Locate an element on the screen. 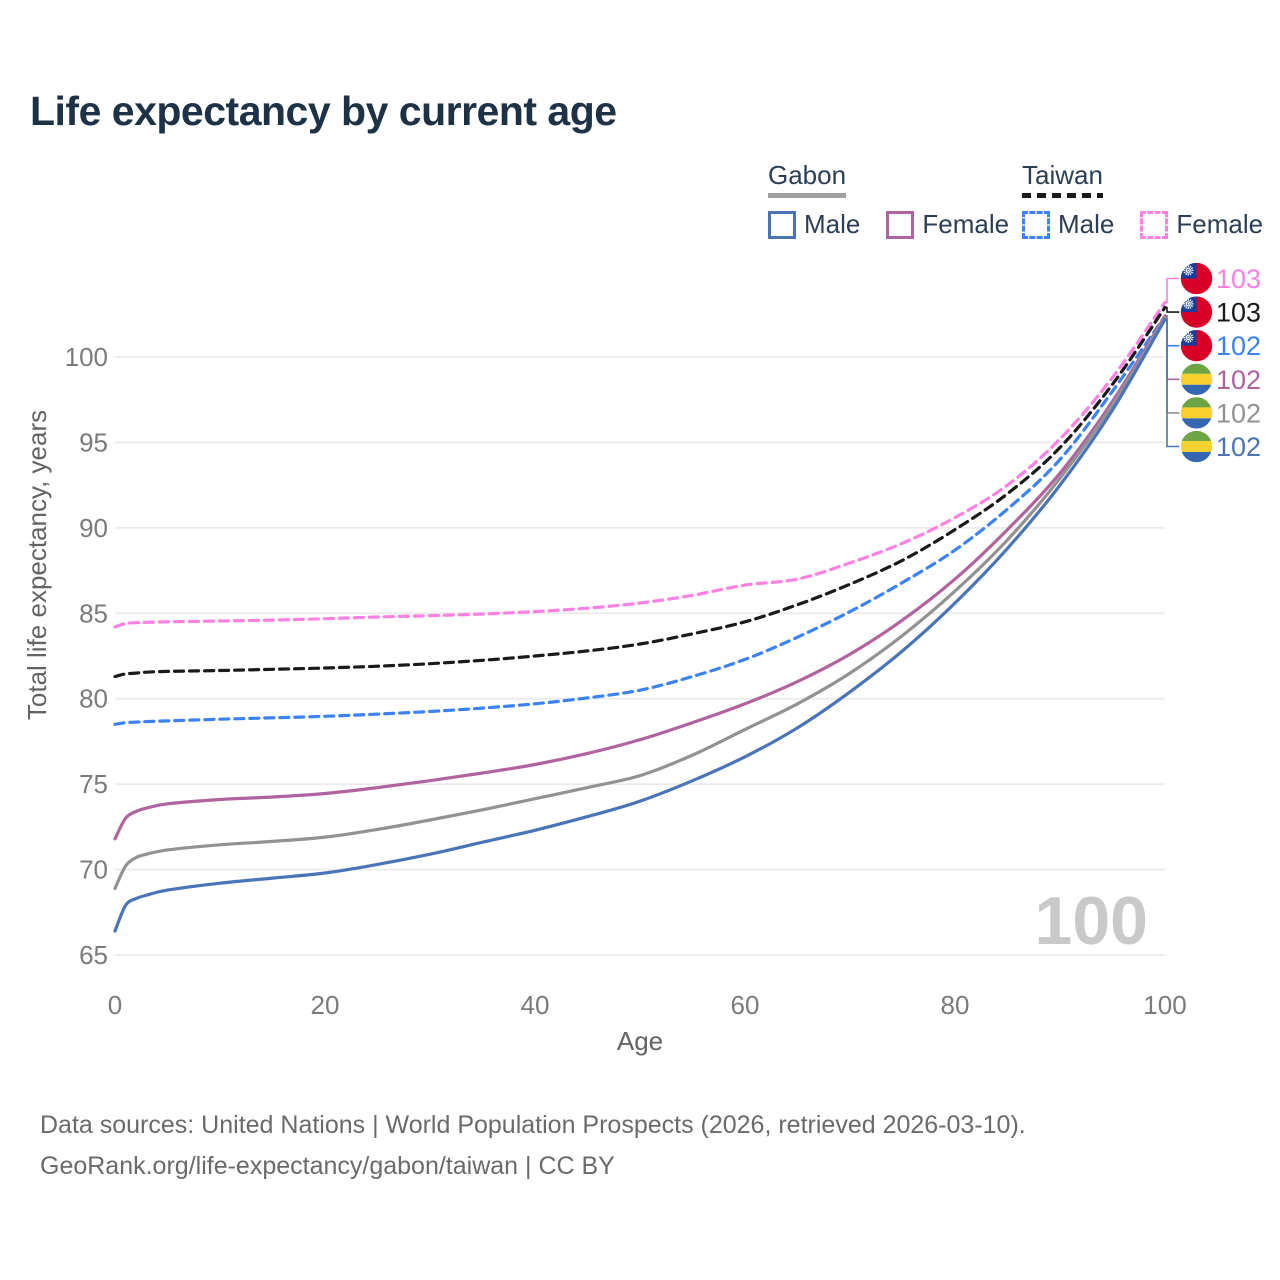 Image resolution: width=1280 pixels, height=1280 pixels. leader-line-gabon-male is located at coordinates (1172, 383).